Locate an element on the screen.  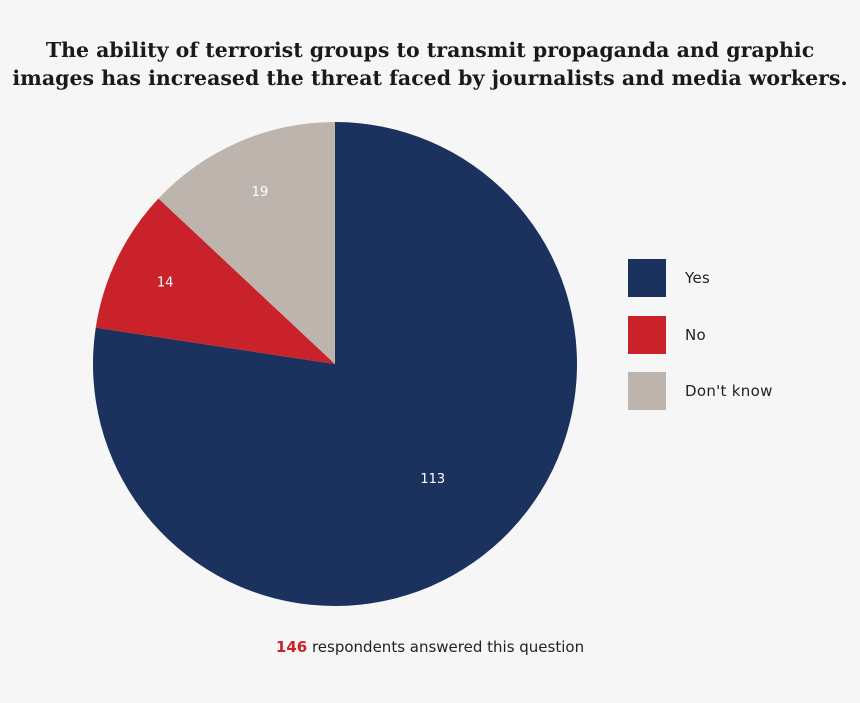
legend-item: No is located at coordinates (667, 334).